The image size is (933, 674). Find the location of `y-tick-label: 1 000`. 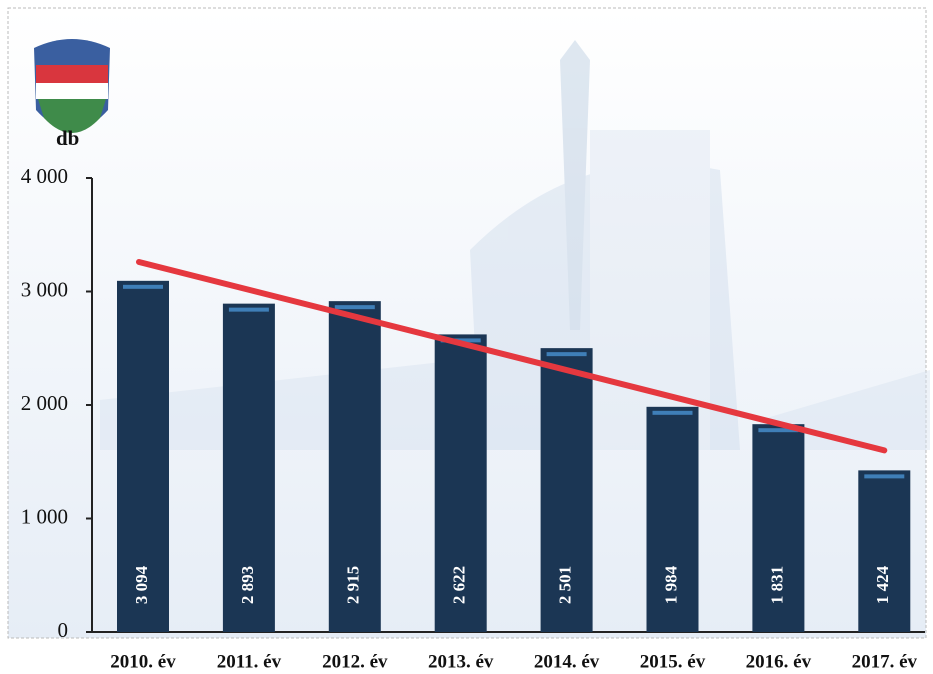

y-tick-label: 1 000 is located at coordinates (44, 516).